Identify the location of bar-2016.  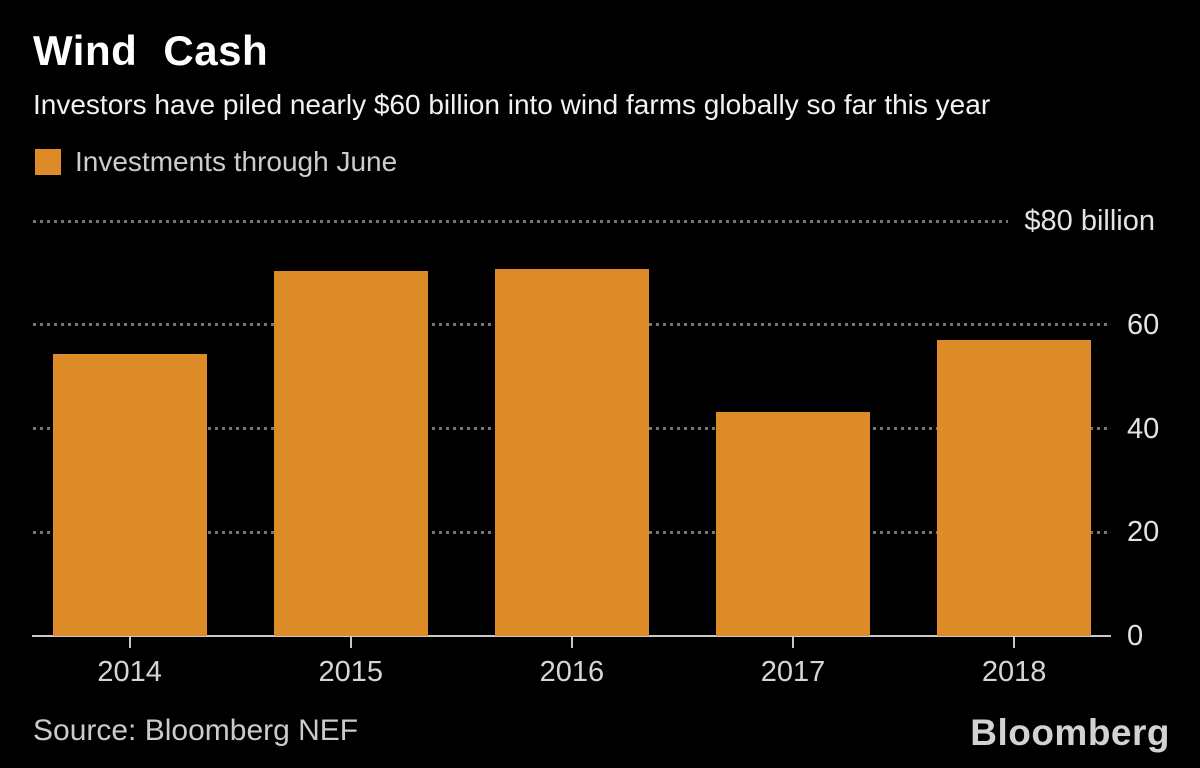
(571, 452).